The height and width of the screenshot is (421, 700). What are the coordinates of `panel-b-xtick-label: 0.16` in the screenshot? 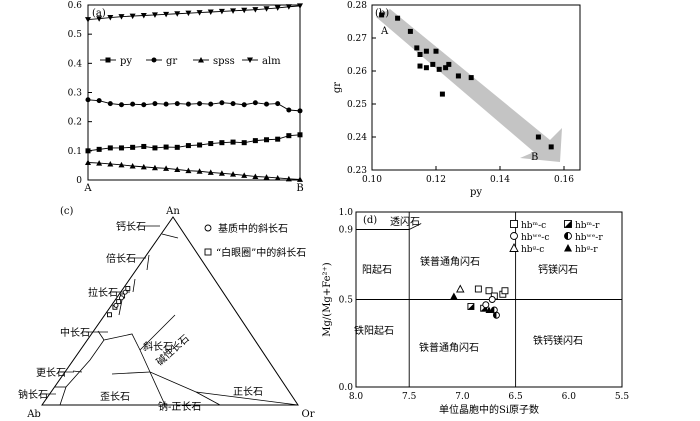 It's located at (564, 180).